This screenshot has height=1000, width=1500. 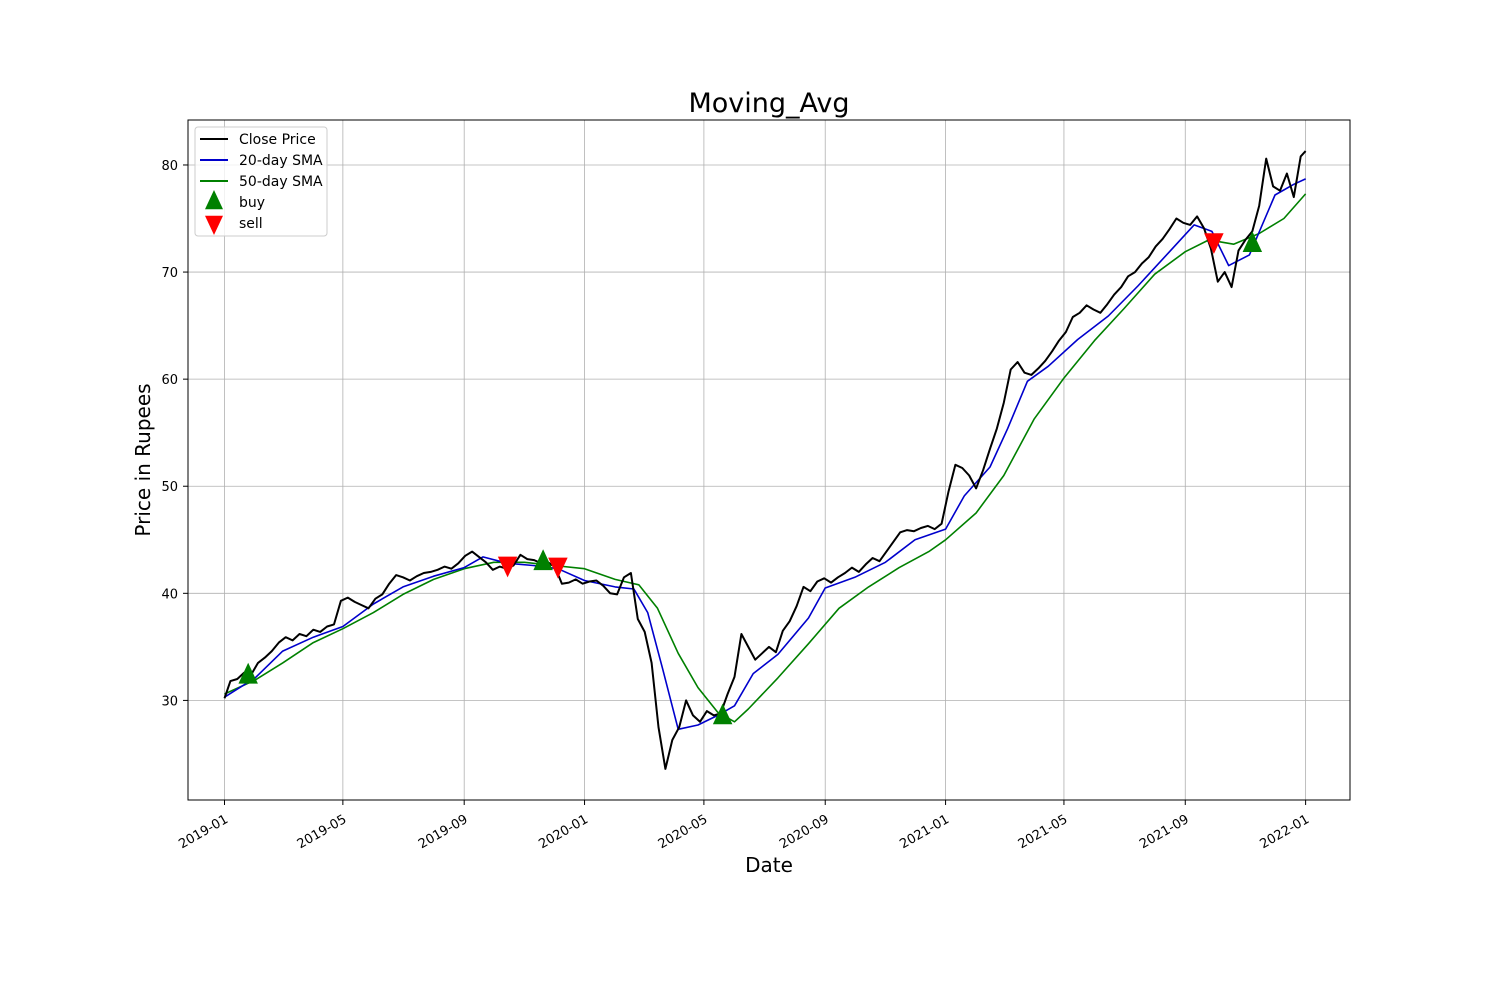 I want to click on legend-label: 20-day SMA, so click(x=281, y=161).